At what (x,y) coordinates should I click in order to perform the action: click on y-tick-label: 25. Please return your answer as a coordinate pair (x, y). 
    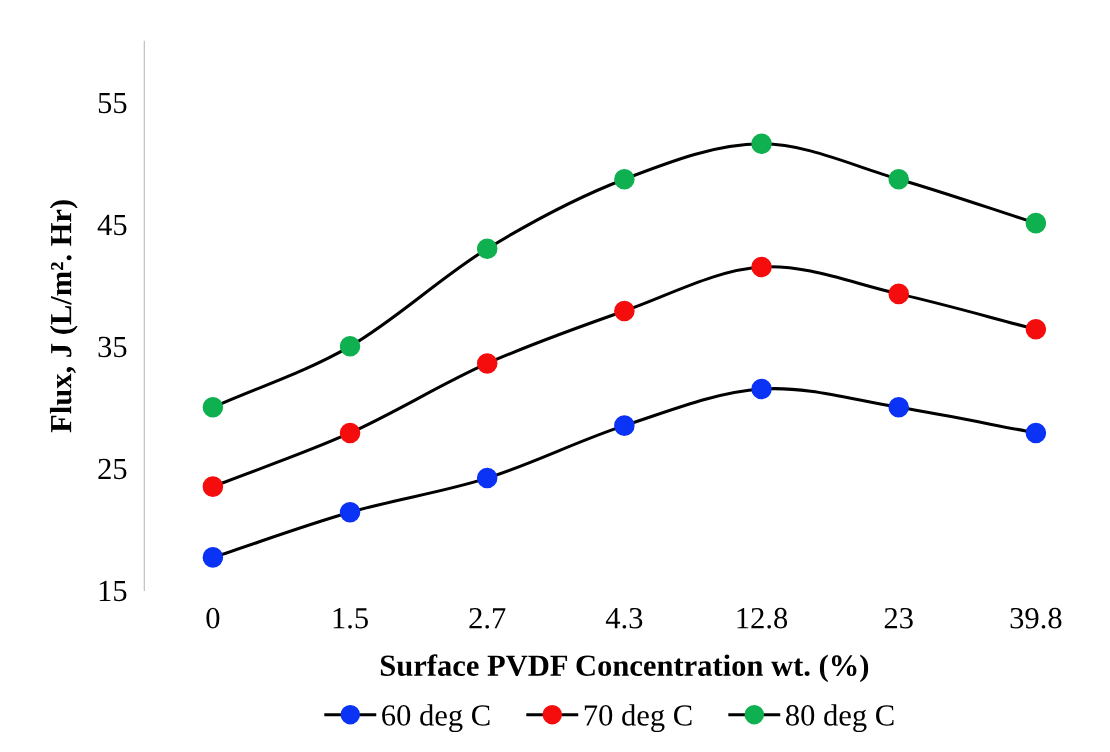
    Looking at the image, I should click on (112, 469).